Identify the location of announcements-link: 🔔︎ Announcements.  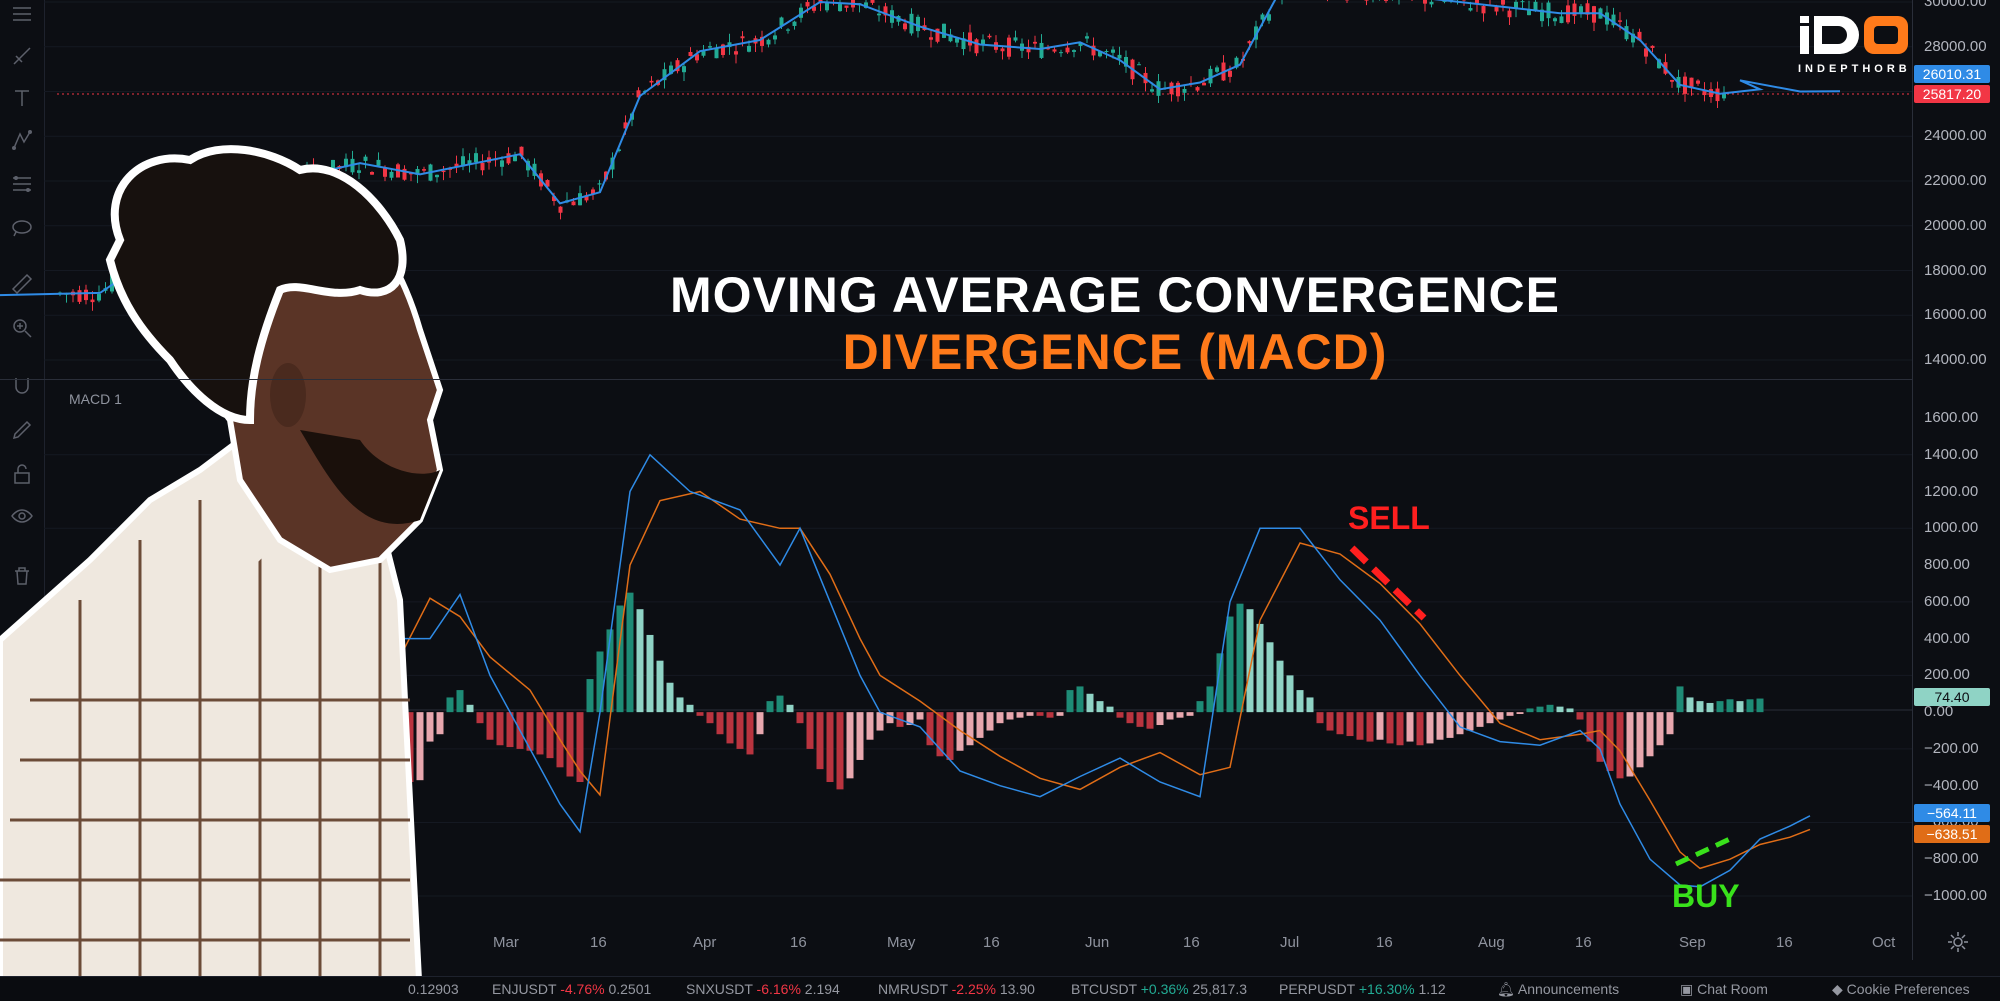
(1558, 989).